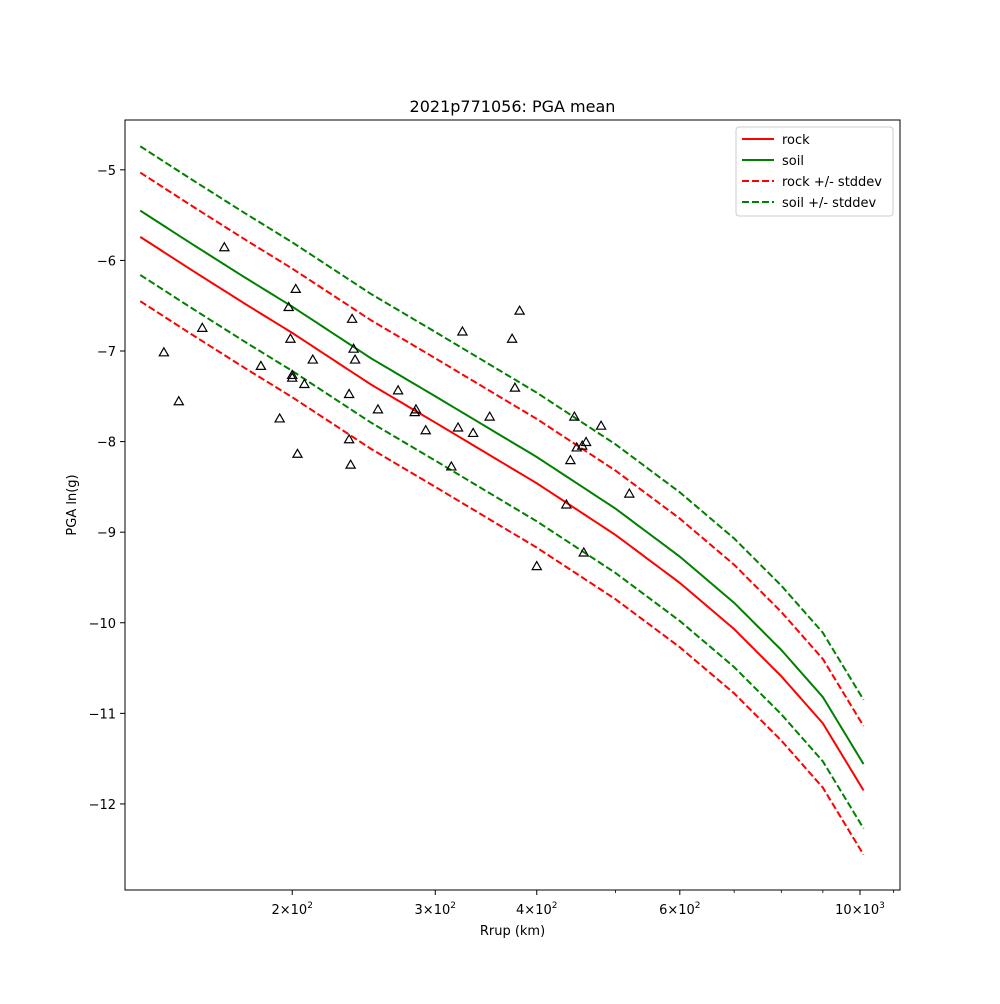 This screenshot has height=1004, width=1000. What do you see at coordinates (860, 909) in the screenshot?
I see `x-tick-label: 10×103` at bounding box center [860, 909].